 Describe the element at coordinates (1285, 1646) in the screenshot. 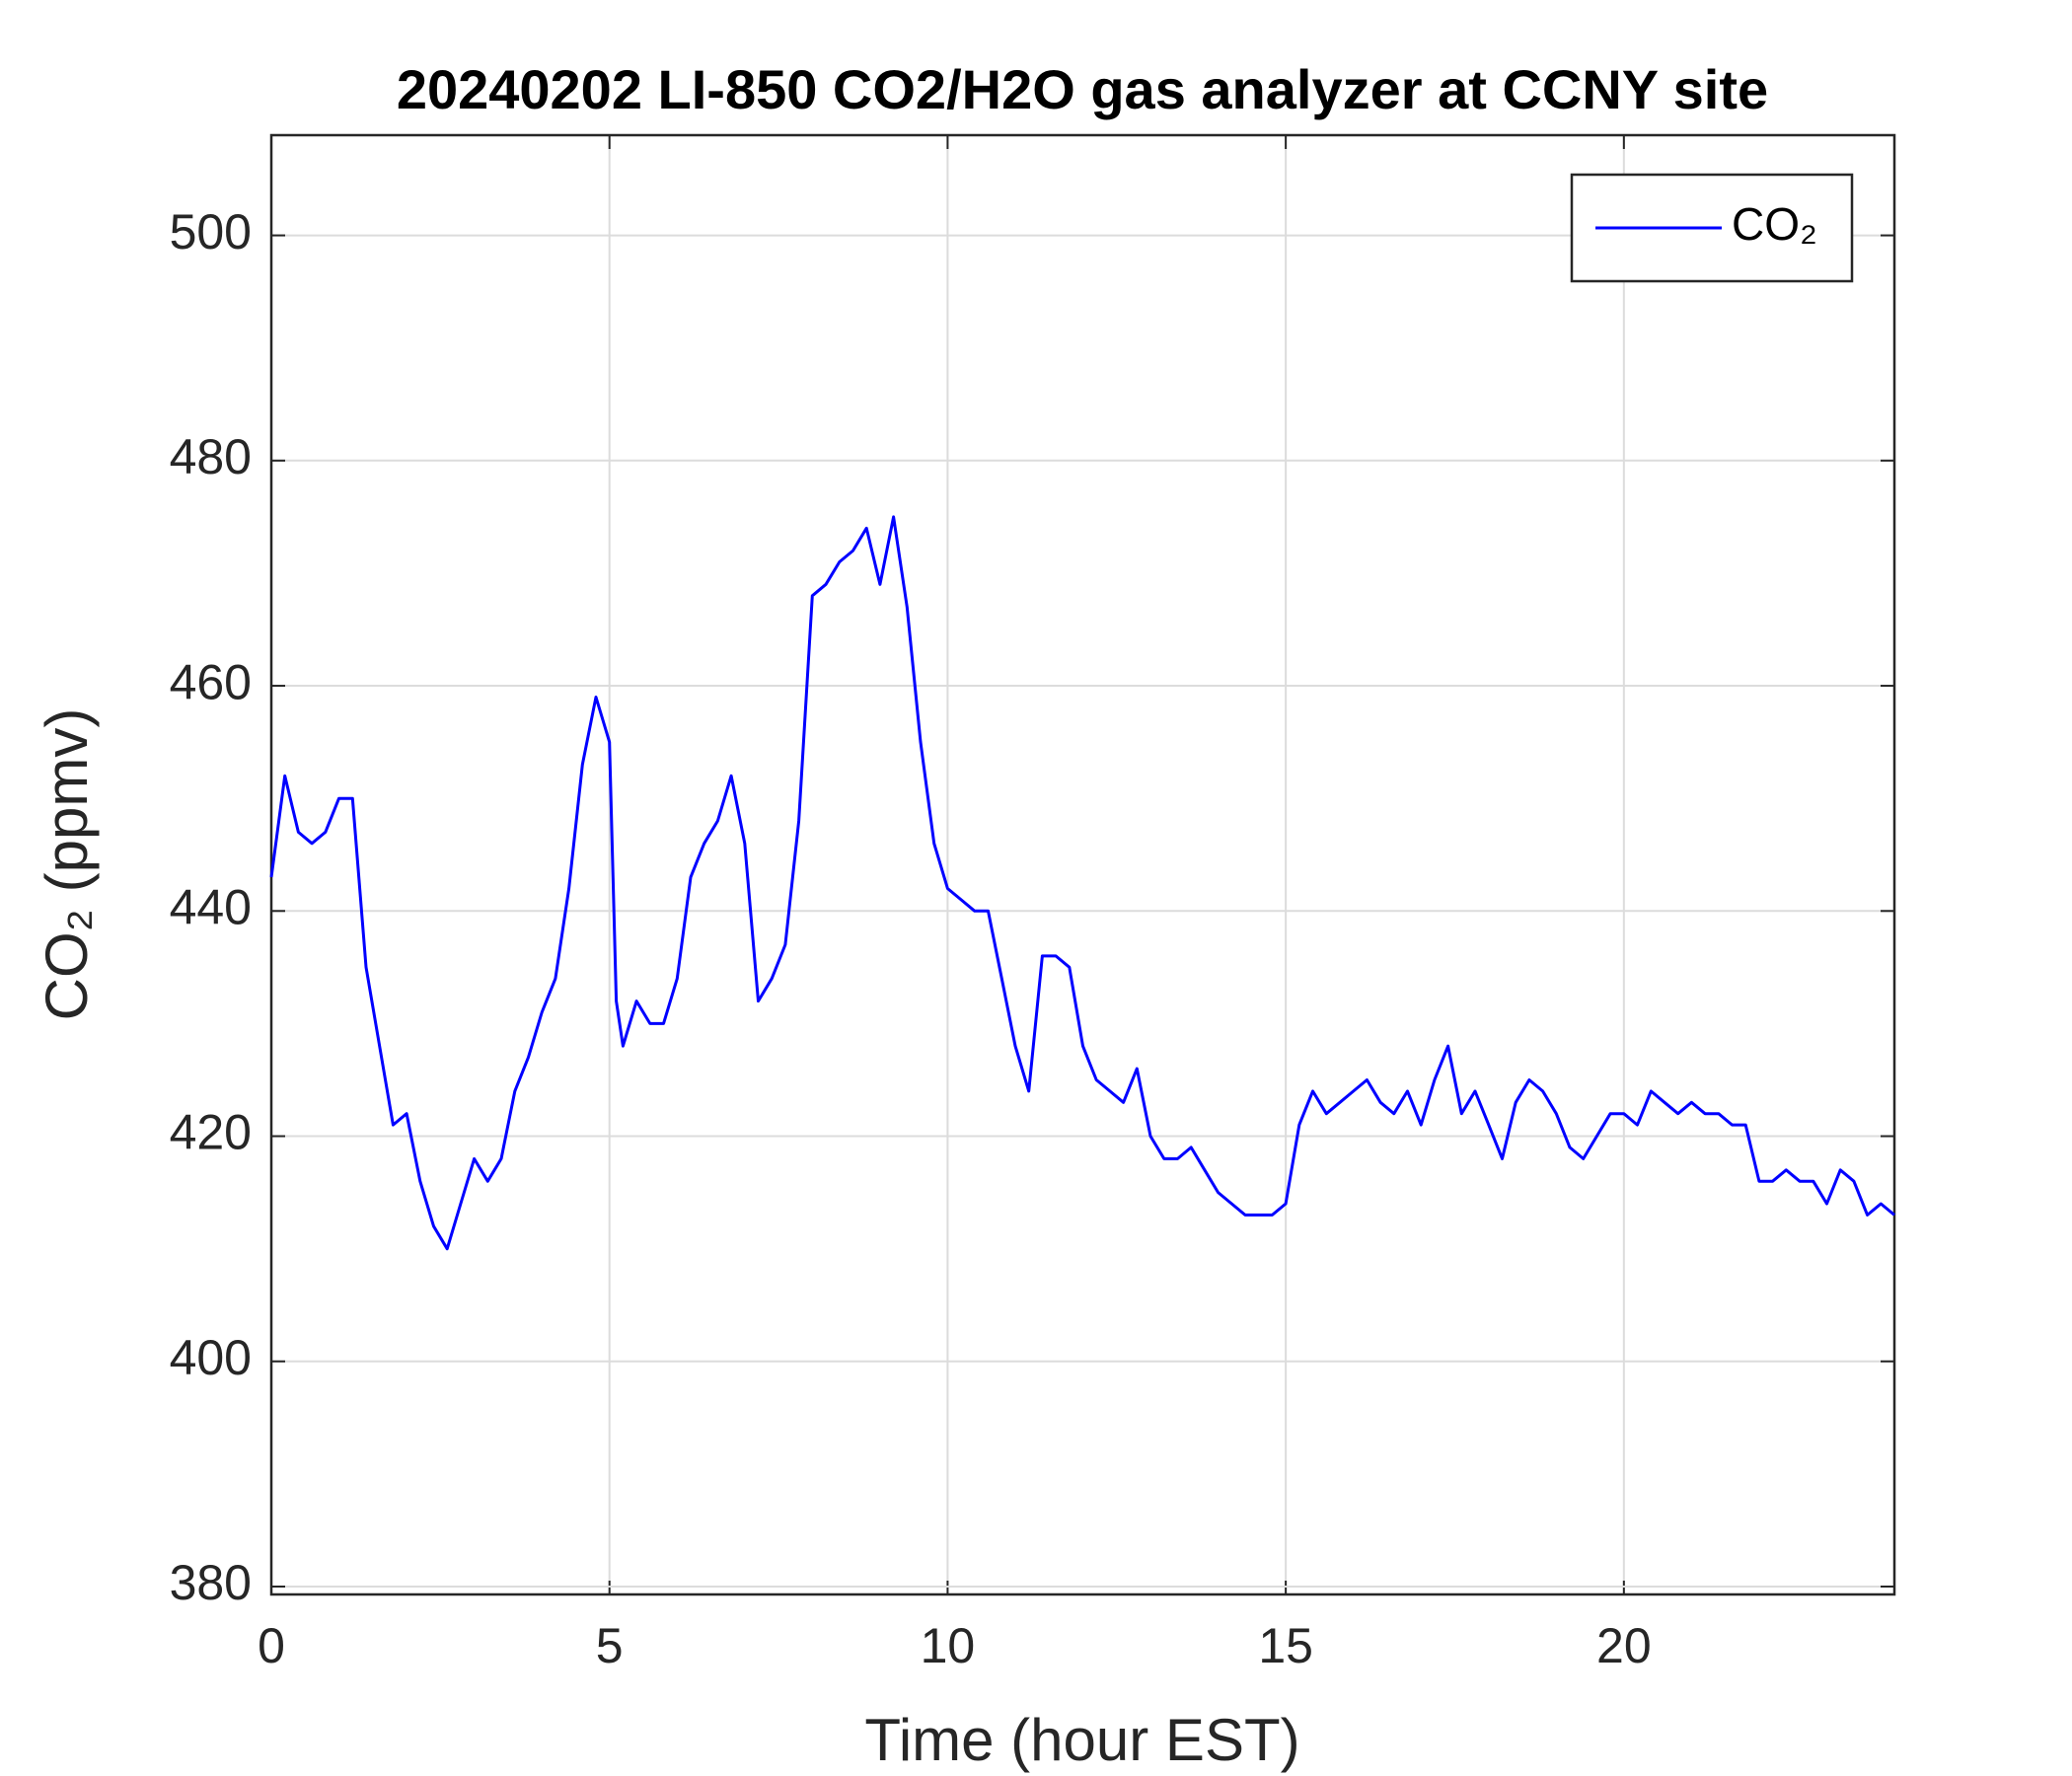

I see `x-tick-label: 15` at that location.